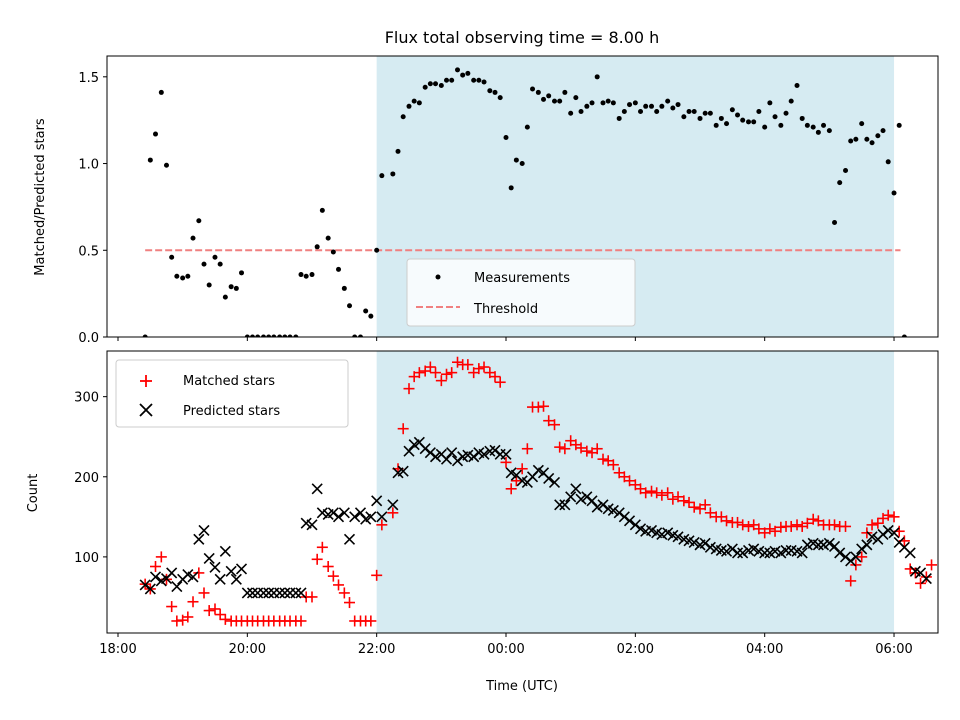 The image size is (960, 720). Describe the element at coordinates (231, 411) in the screenshot. I see `legend-predicted-label: Predicted stars` at that location.